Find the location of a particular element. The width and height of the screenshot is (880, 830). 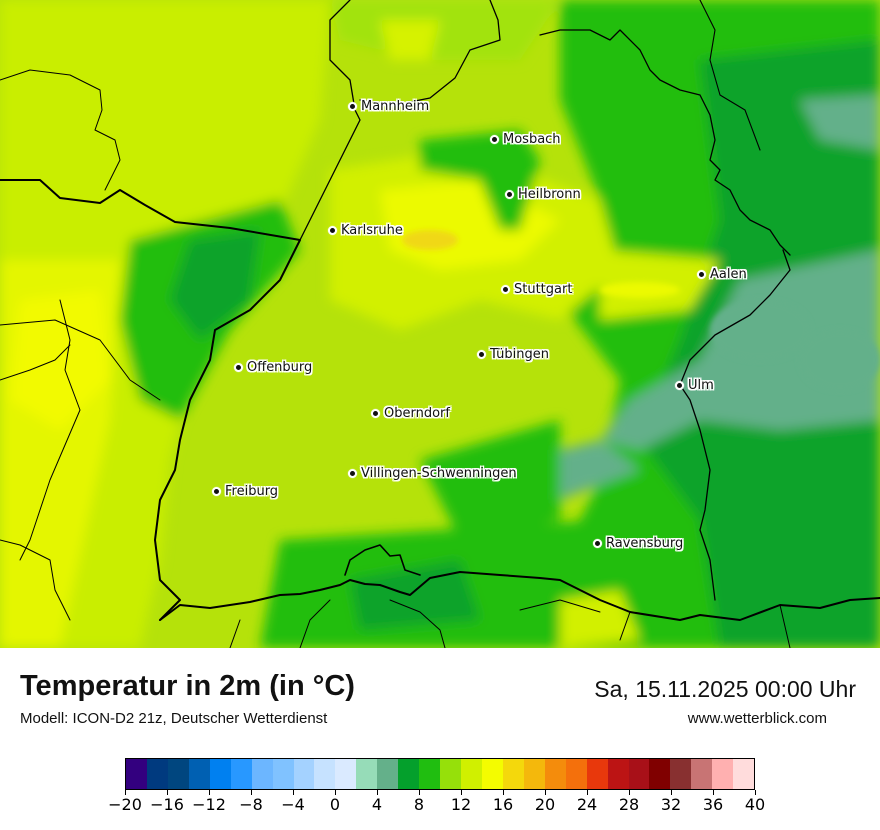

city-marker: Villingen-Schwenningen is located at coordinates (432, 473).